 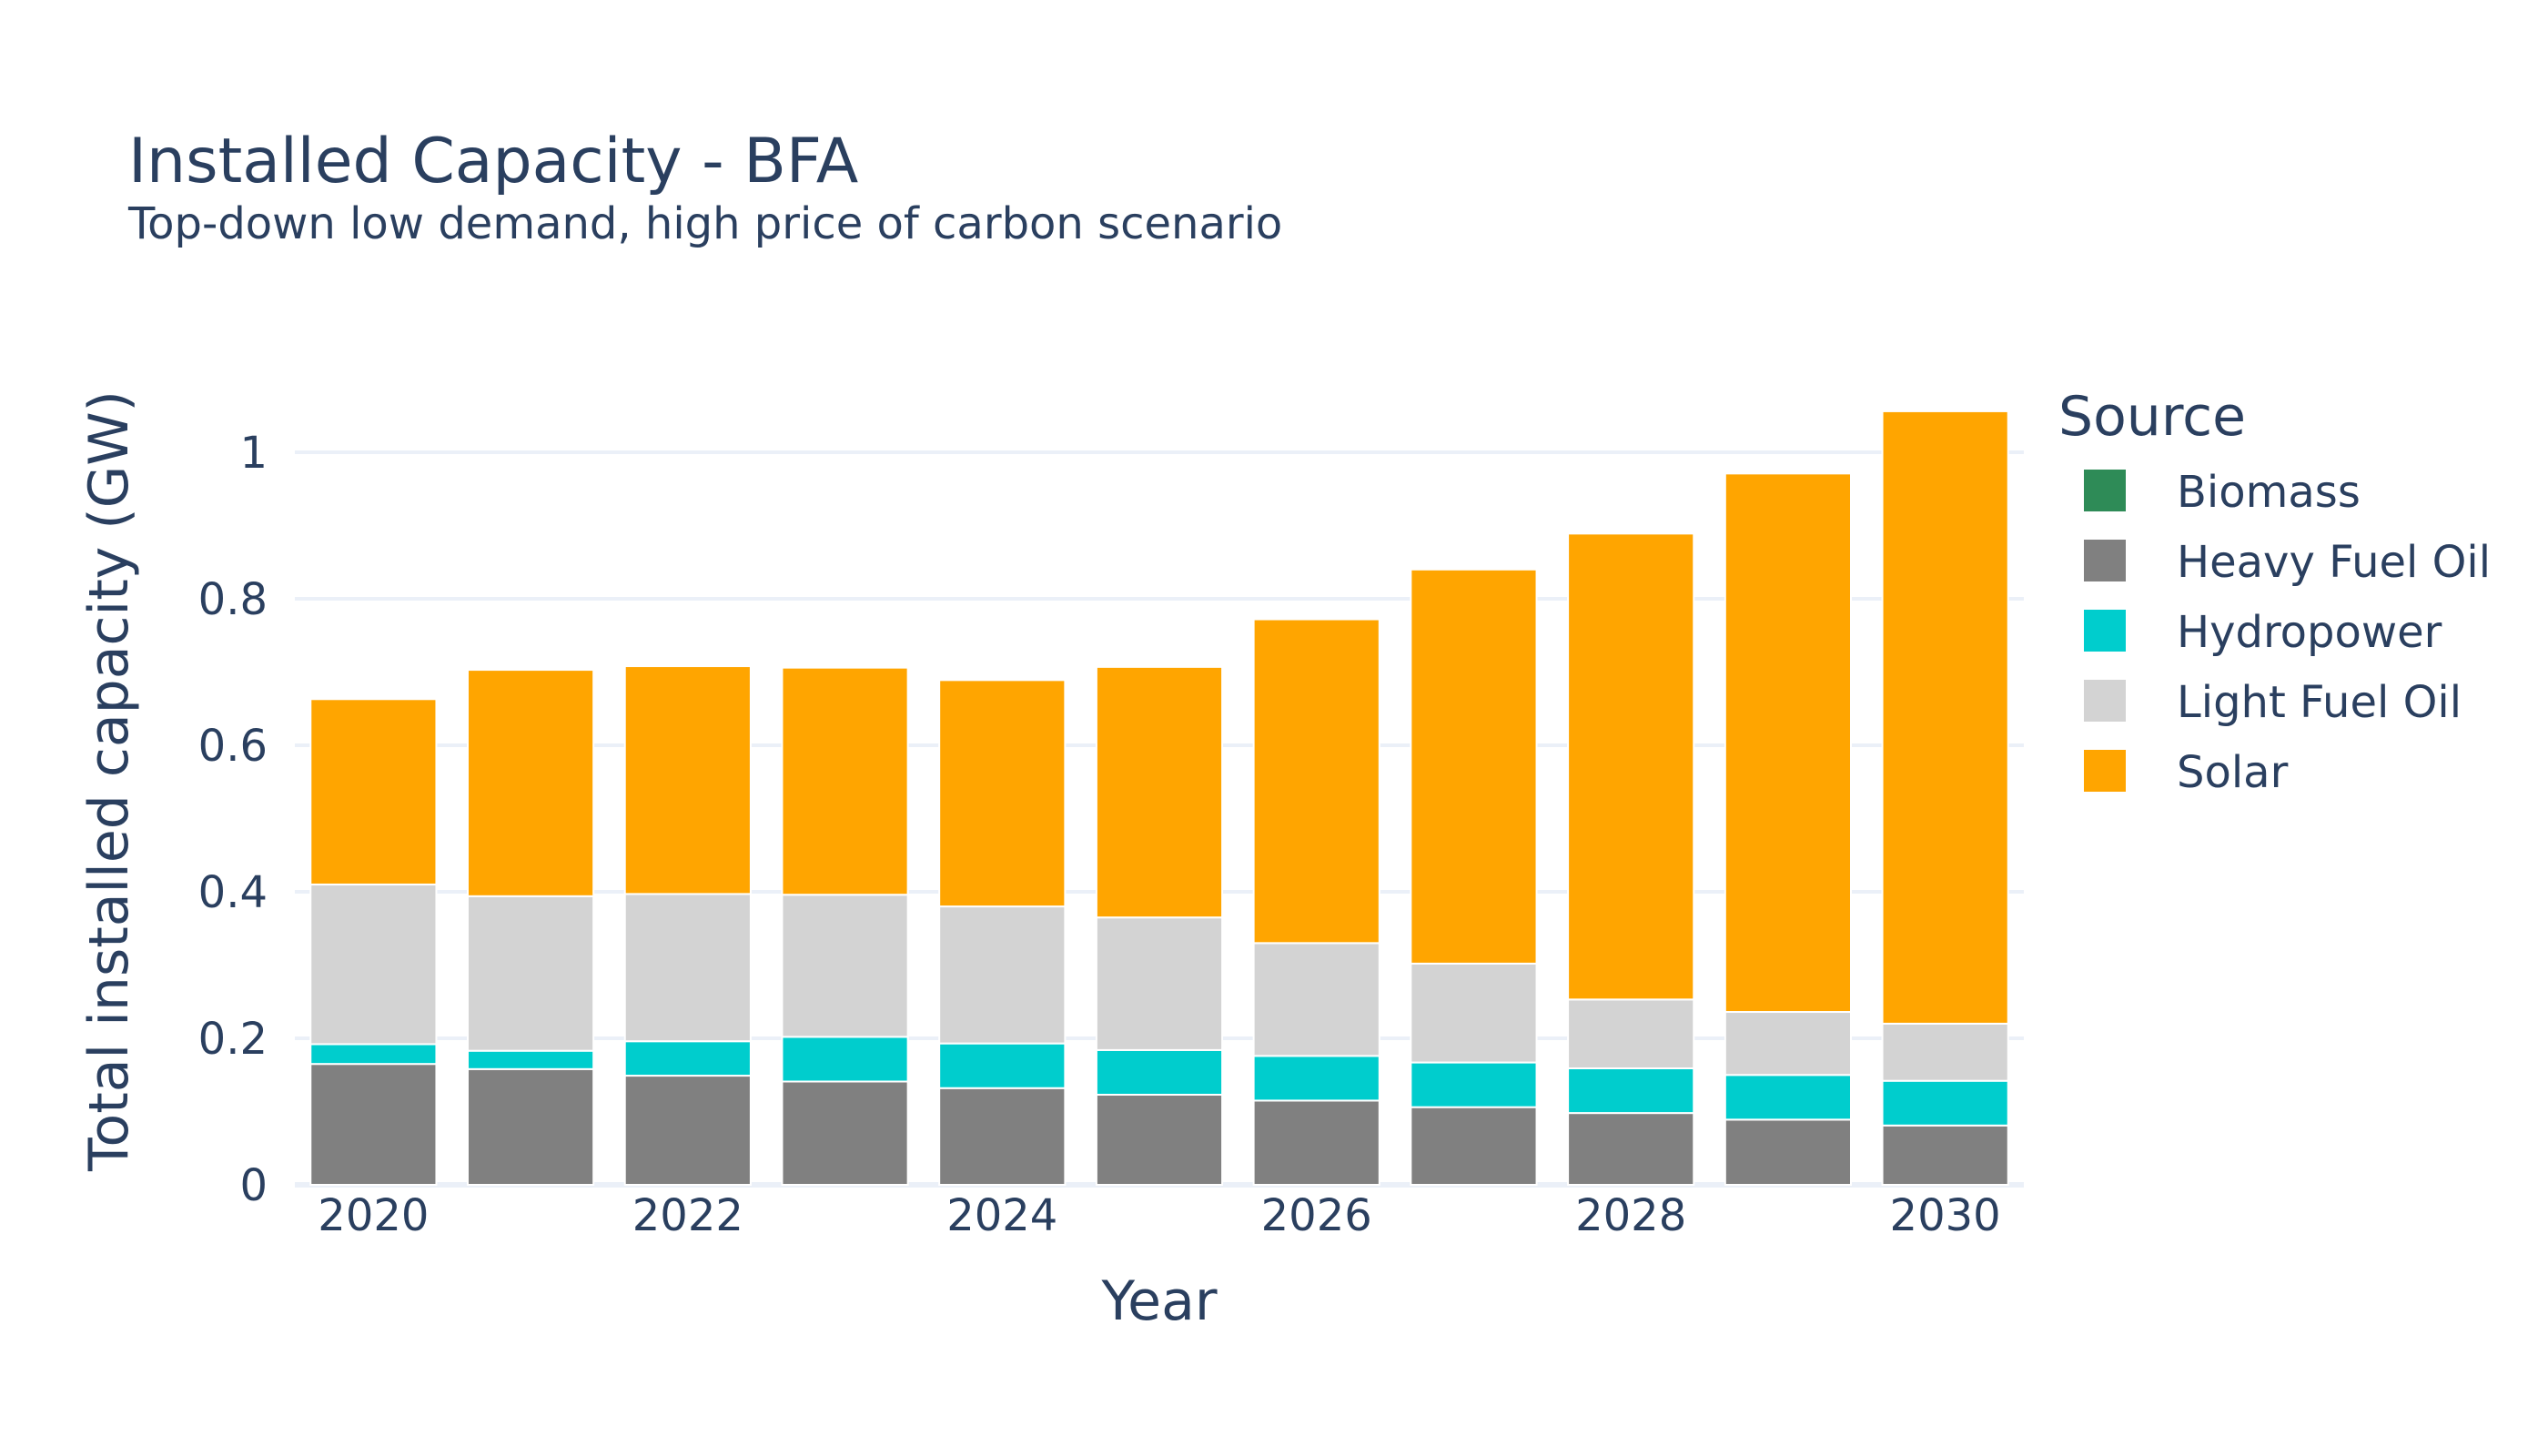 What do you see at coordinates (374, 1054) in the screenshot?
I see `bar-segment-hydropower-2020` at bounding box center [374, 1054].